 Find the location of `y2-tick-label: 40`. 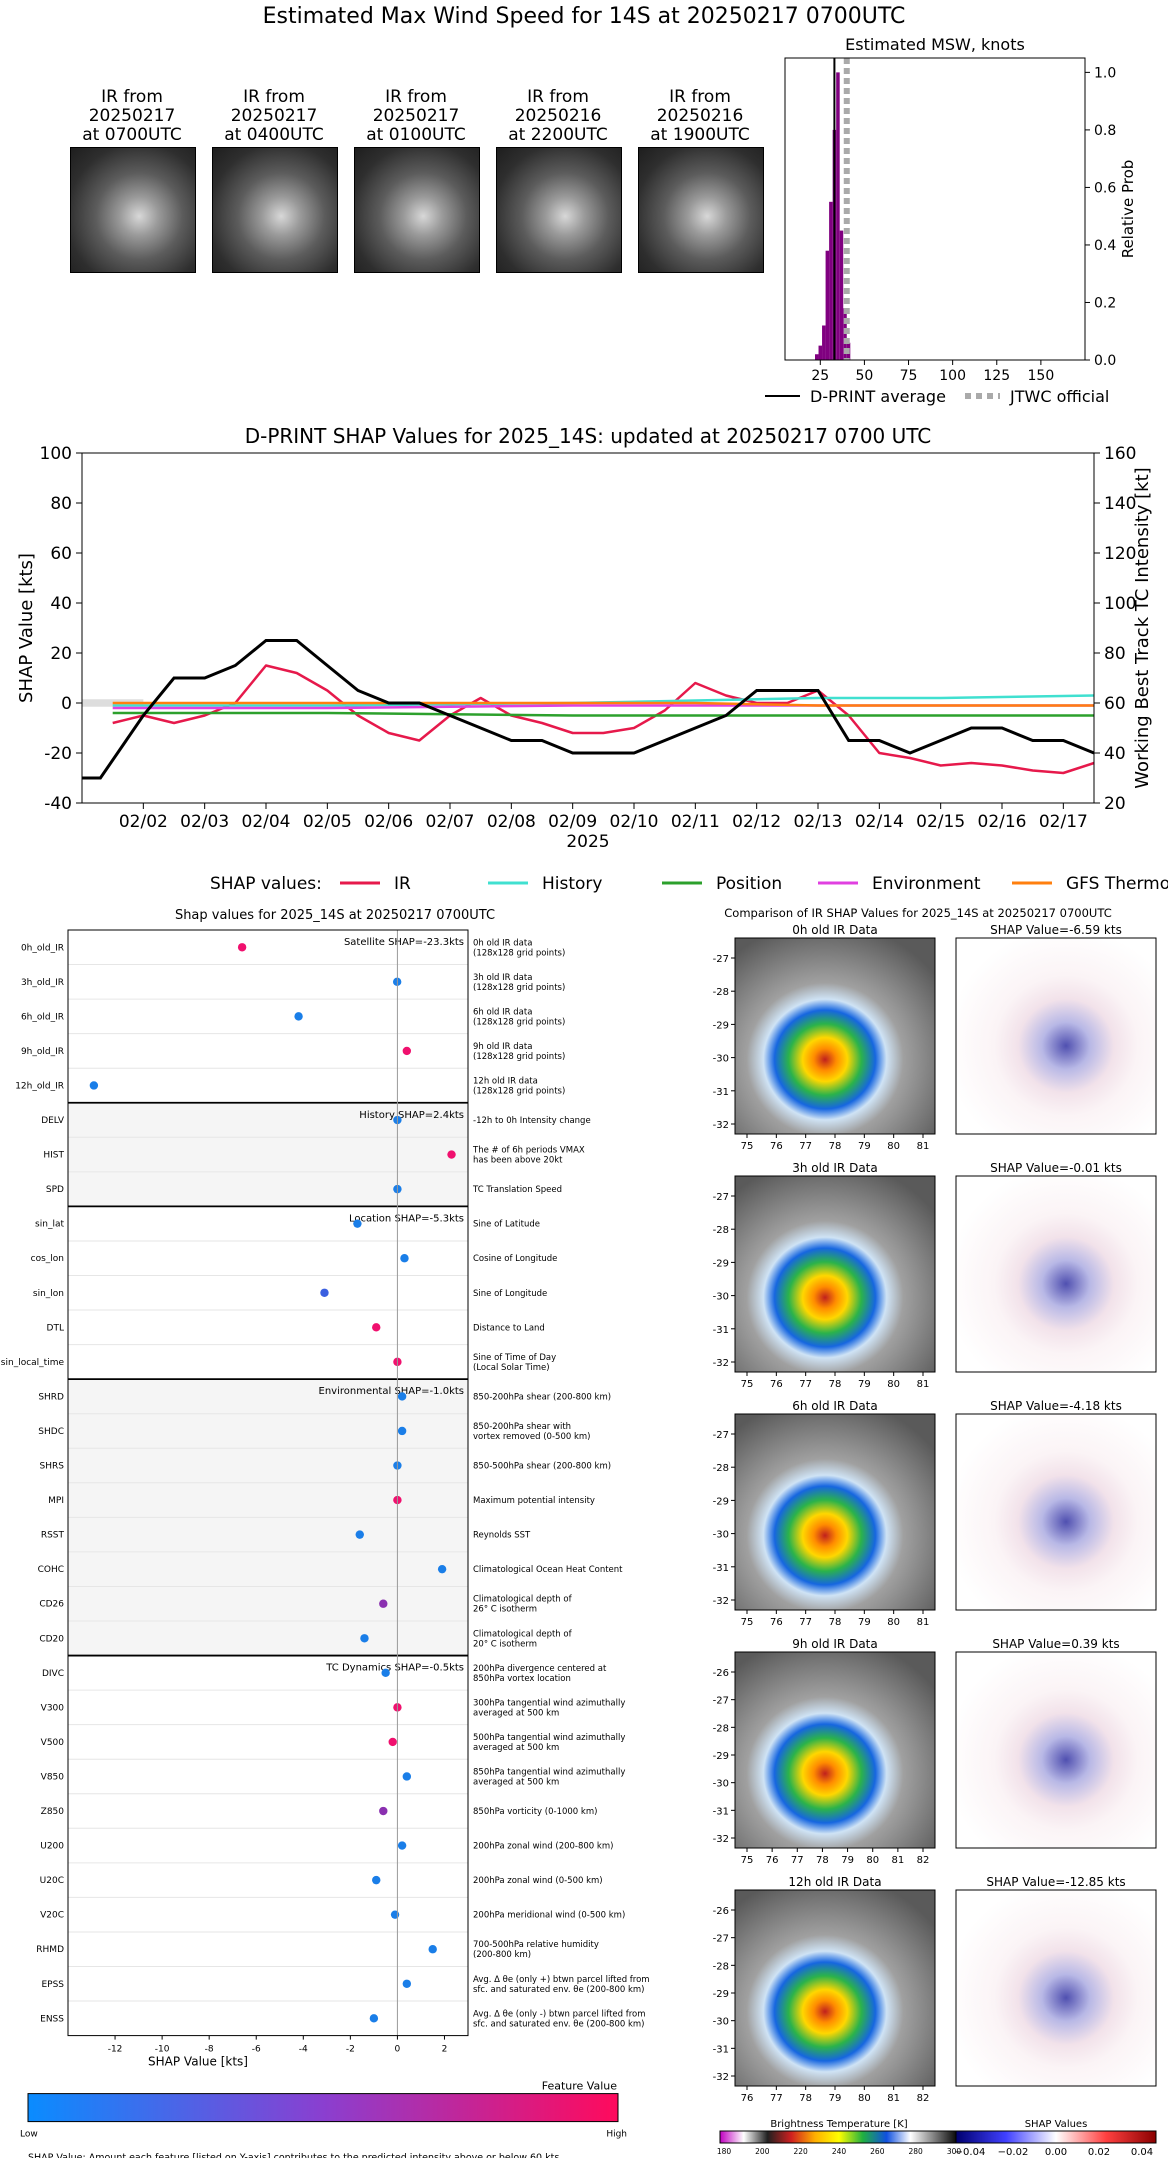

y2-tick-label: 40 is located at coordinates (1115, 754).